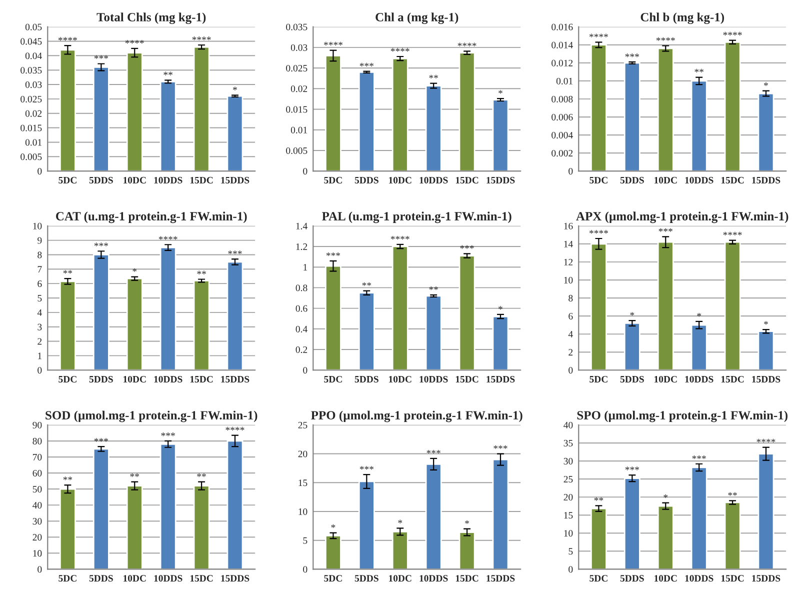  Describe the element at coordinates (40, 269) in the screenshot. I see `y-tick-label: 7` at that location.